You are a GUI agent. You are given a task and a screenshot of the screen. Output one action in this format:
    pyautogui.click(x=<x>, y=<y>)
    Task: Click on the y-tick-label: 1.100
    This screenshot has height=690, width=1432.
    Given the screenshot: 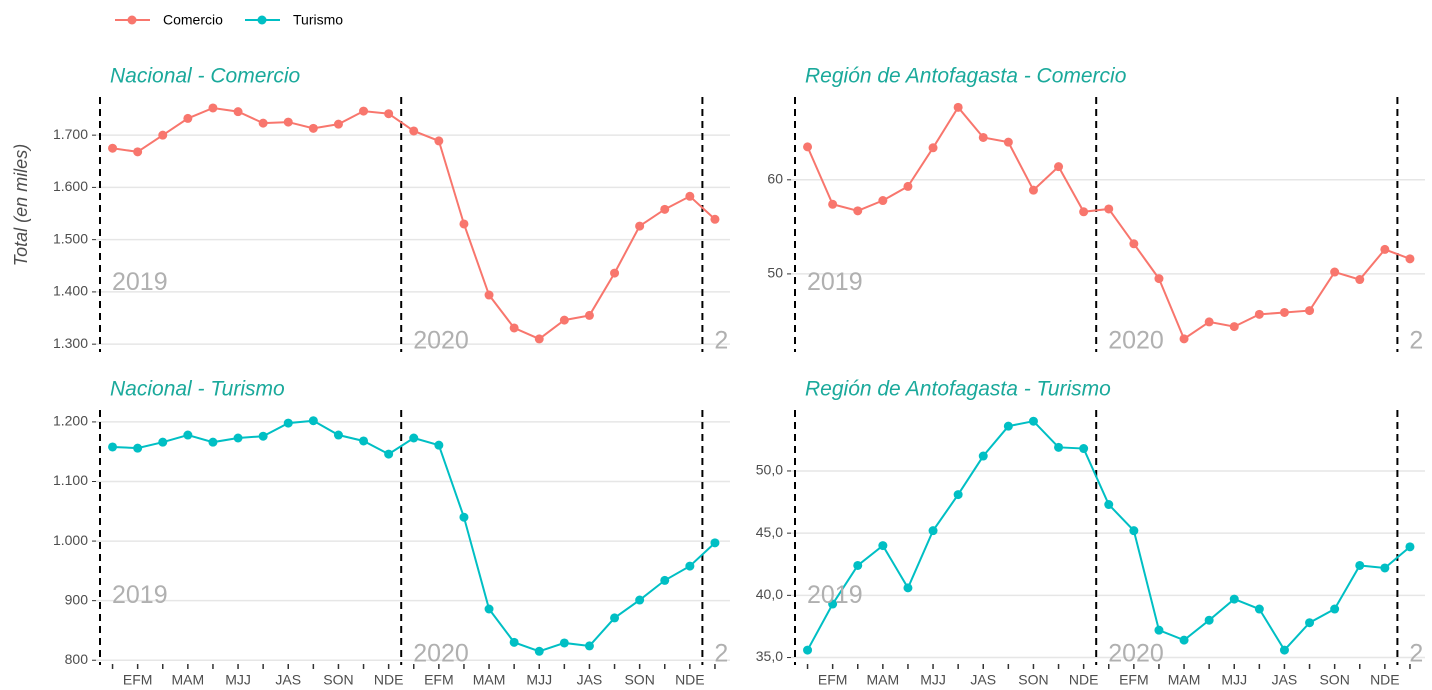 What is the action you would take?
    pyautogui.click(x=70, y=480)
    